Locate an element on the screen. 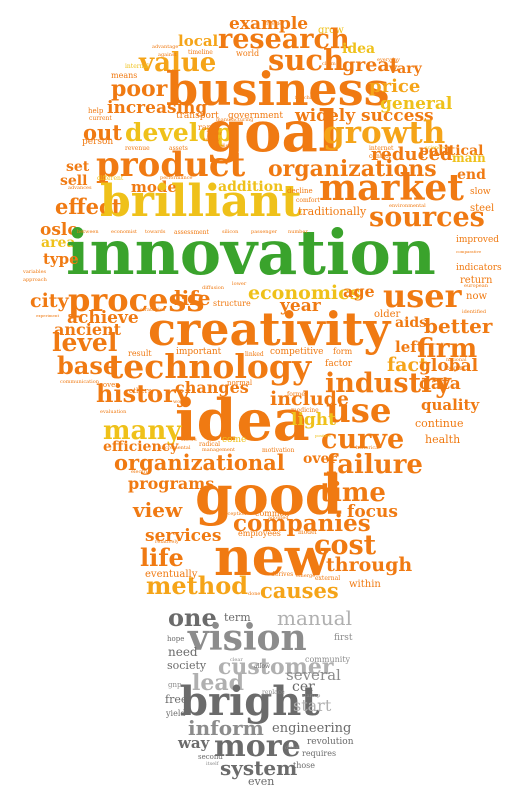 The image size is (509, 800). word-tiny: come is located at coordinates (234, 440).